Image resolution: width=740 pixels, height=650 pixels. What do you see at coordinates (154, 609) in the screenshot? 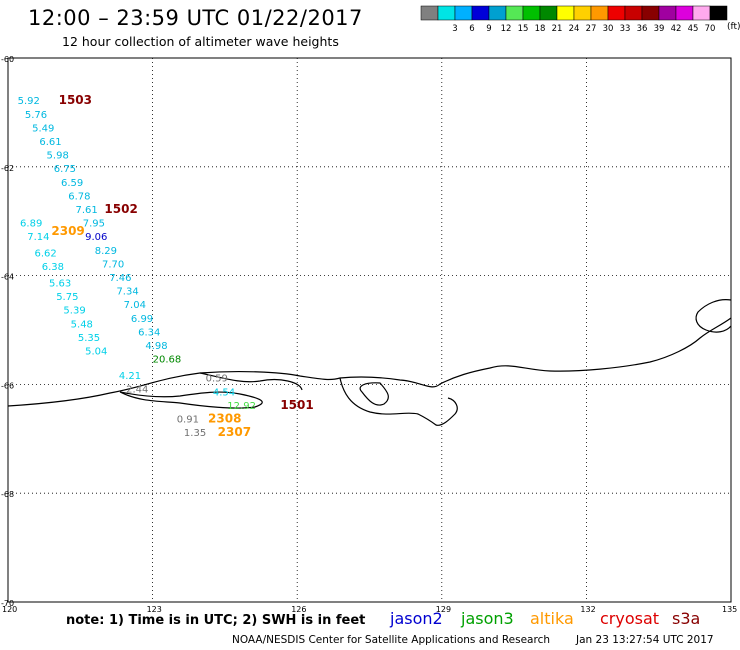
I see `lon-tick-label: 123` at bounding box center [154, 609].